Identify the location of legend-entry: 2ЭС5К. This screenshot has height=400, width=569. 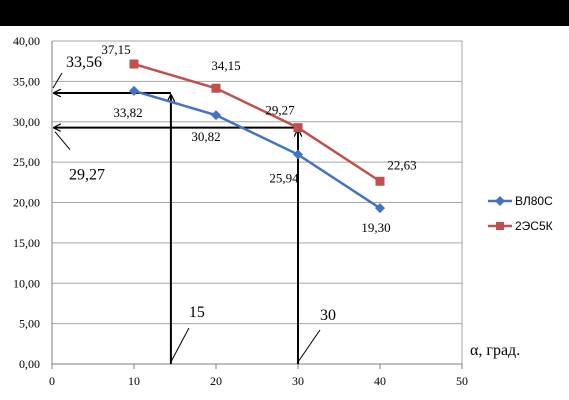
(534, 226).